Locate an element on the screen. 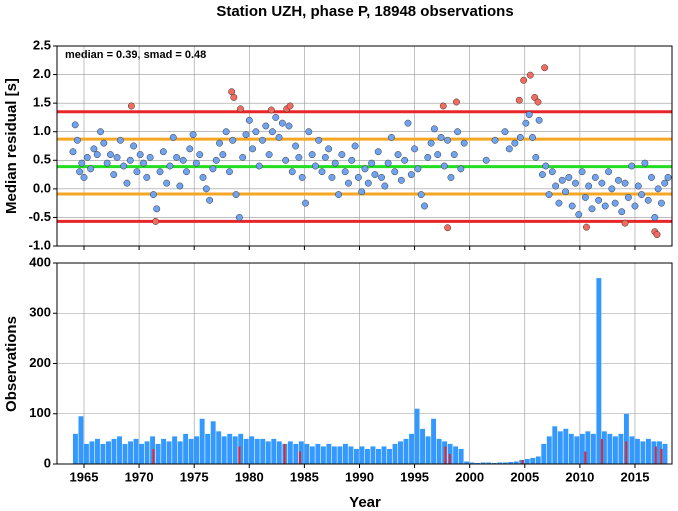 This screenshot has width=678, height=511. x-tick-label: 1990 is located at coordinates (359, 476).